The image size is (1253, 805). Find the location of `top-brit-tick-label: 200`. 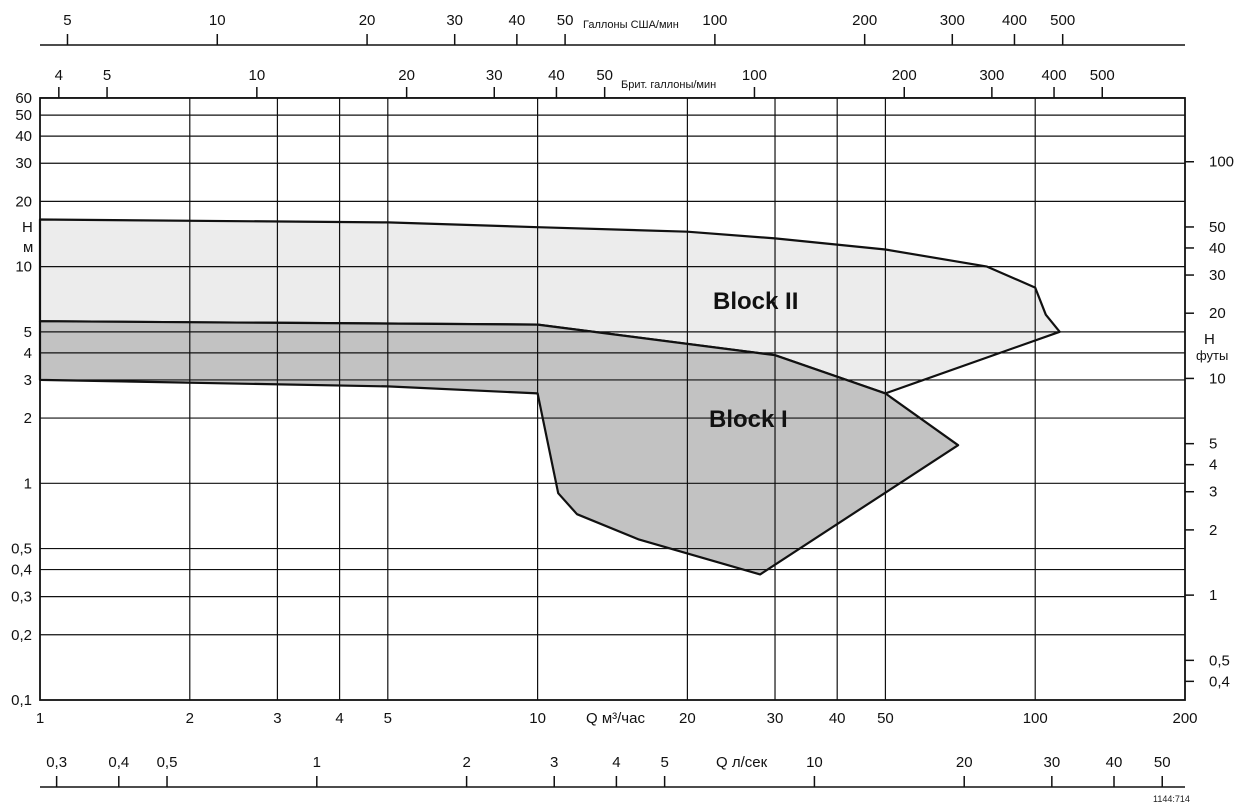

top-brit-tick-label: 200 is located at coordinates (904, 75).